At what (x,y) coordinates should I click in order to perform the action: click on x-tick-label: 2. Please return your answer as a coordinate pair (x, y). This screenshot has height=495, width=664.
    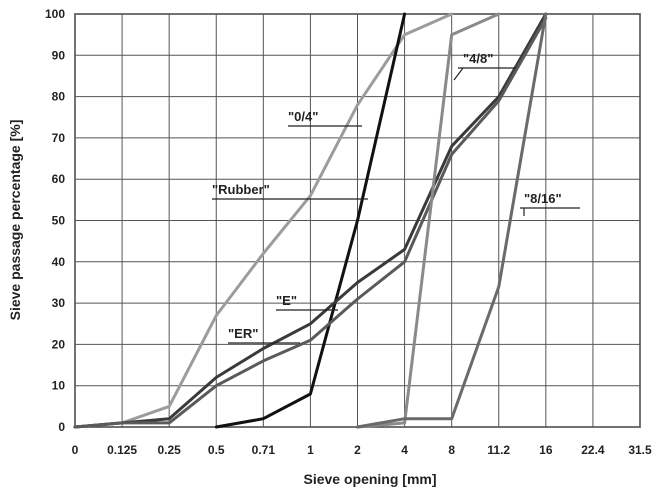
    Looking at the image, I should click on (357, 450).